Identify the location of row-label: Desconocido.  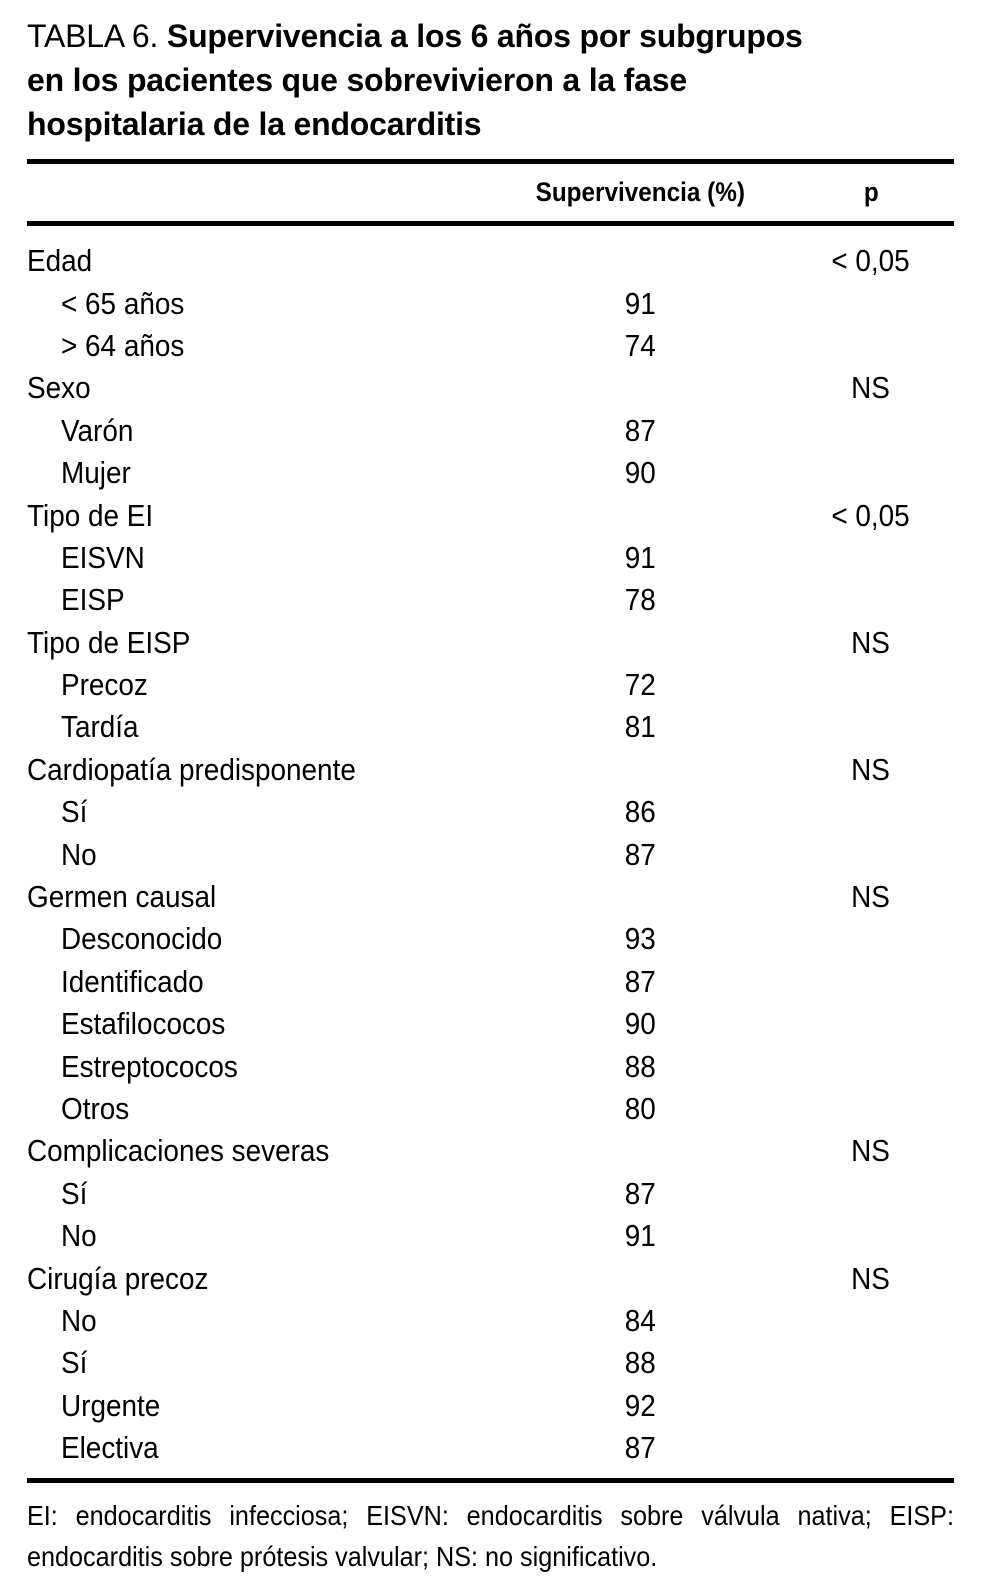
(259, 939).